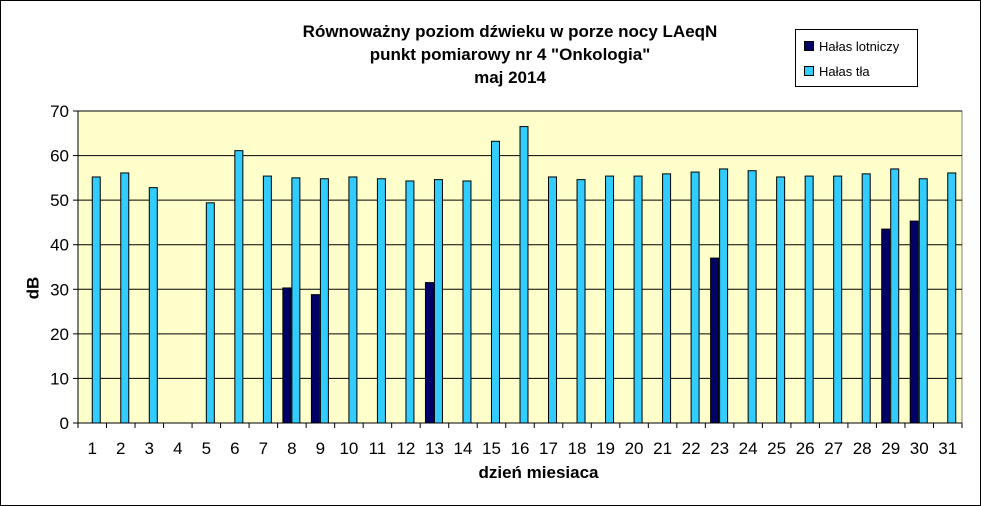  Describe the element at coordinates (862, 448) in the screenshot. I see `x-tick-label: 28` at that location.